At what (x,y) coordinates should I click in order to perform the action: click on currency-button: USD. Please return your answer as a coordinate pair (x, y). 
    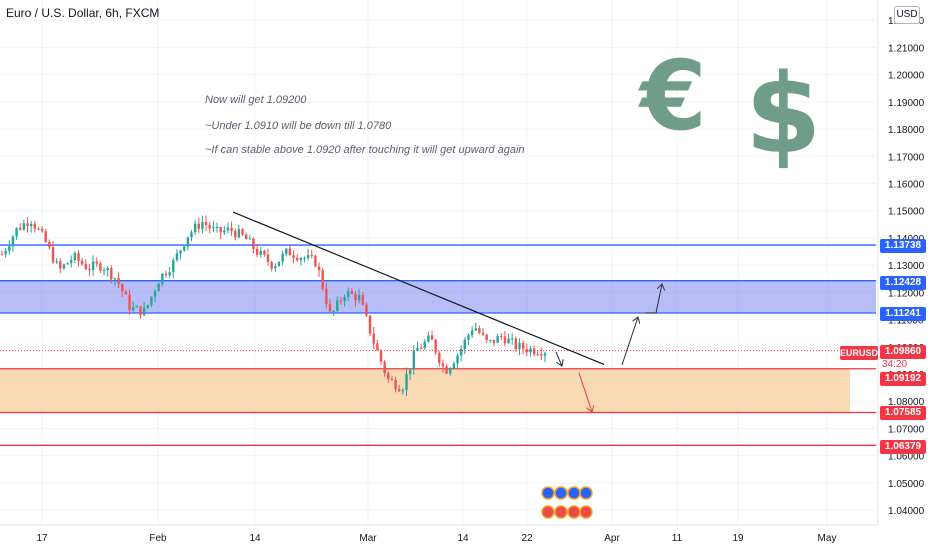
    Looking at the image, I should click on (907, 15).